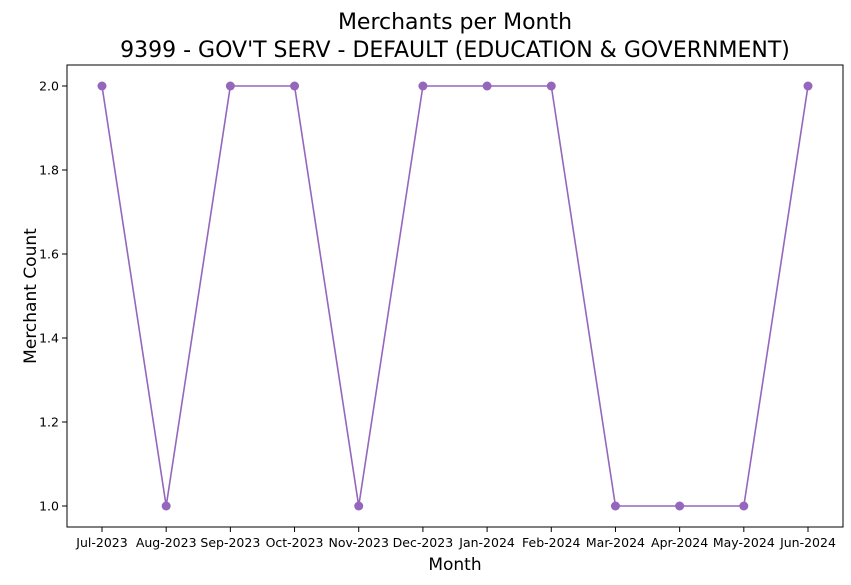 The height and width of the screenshot is (585, 851). I want to click on x-axis-label: Month, so click(454, 565).